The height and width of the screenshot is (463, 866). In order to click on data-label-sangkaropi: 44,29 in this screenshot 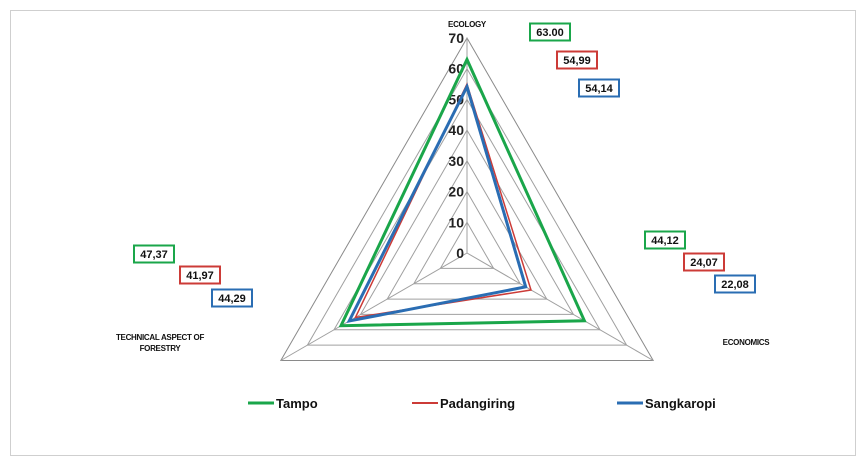, I will do `click(232, 298)`.